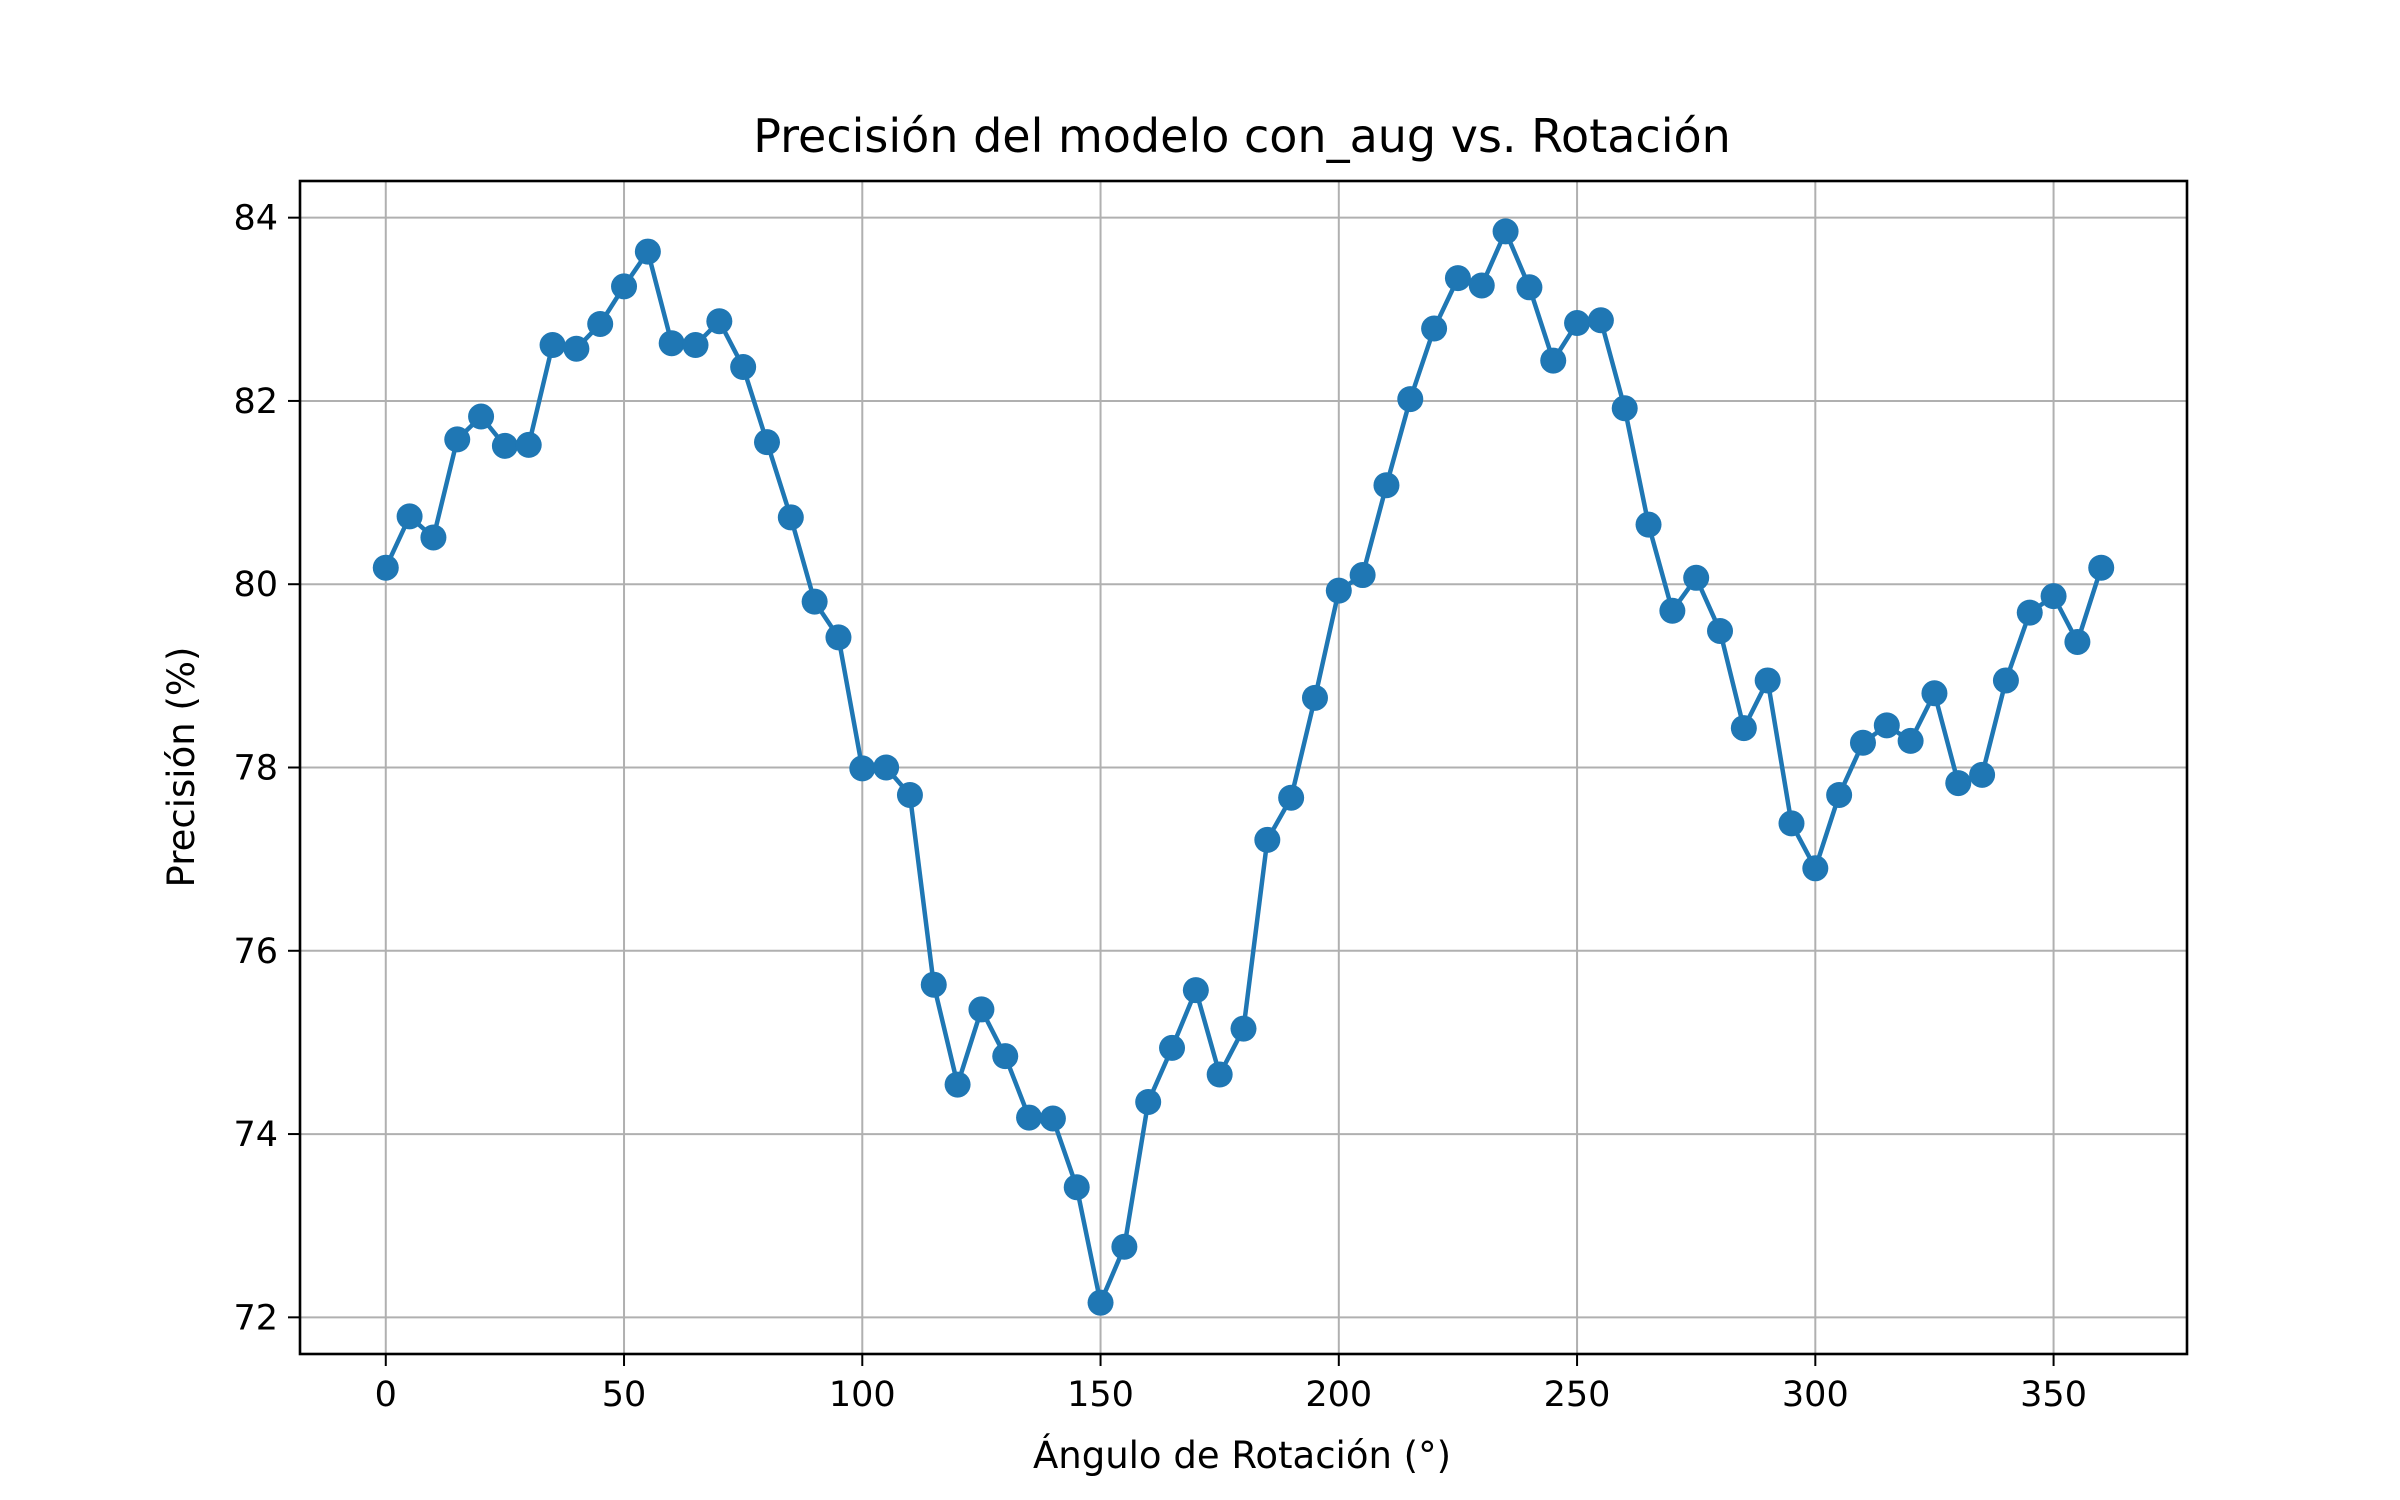 The image size is (2400, 1500). Describe the element at coordinates (255, 585) in the screenshot. I see `y-tick-label: 80` at that location.